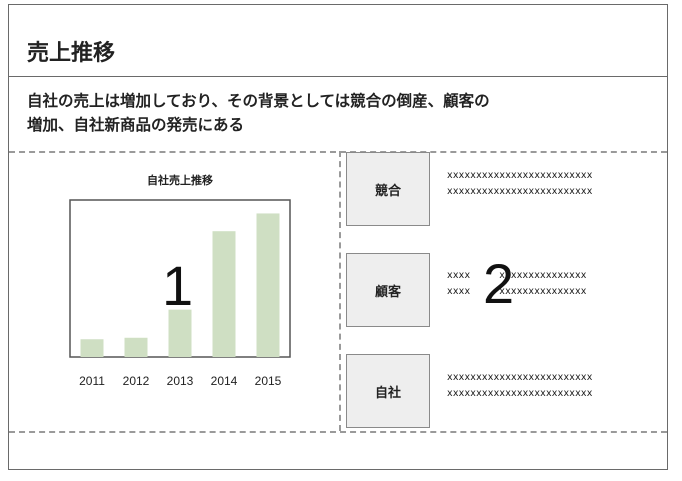 This screenshot has width=682, height=481. What do you see at coordinates (520, 393) in the screenshot?
I see `factor-text-own-company-2: xxxxxxxxxxxxxxxxxxxxxxxxx` at bounding box center [520, 393].